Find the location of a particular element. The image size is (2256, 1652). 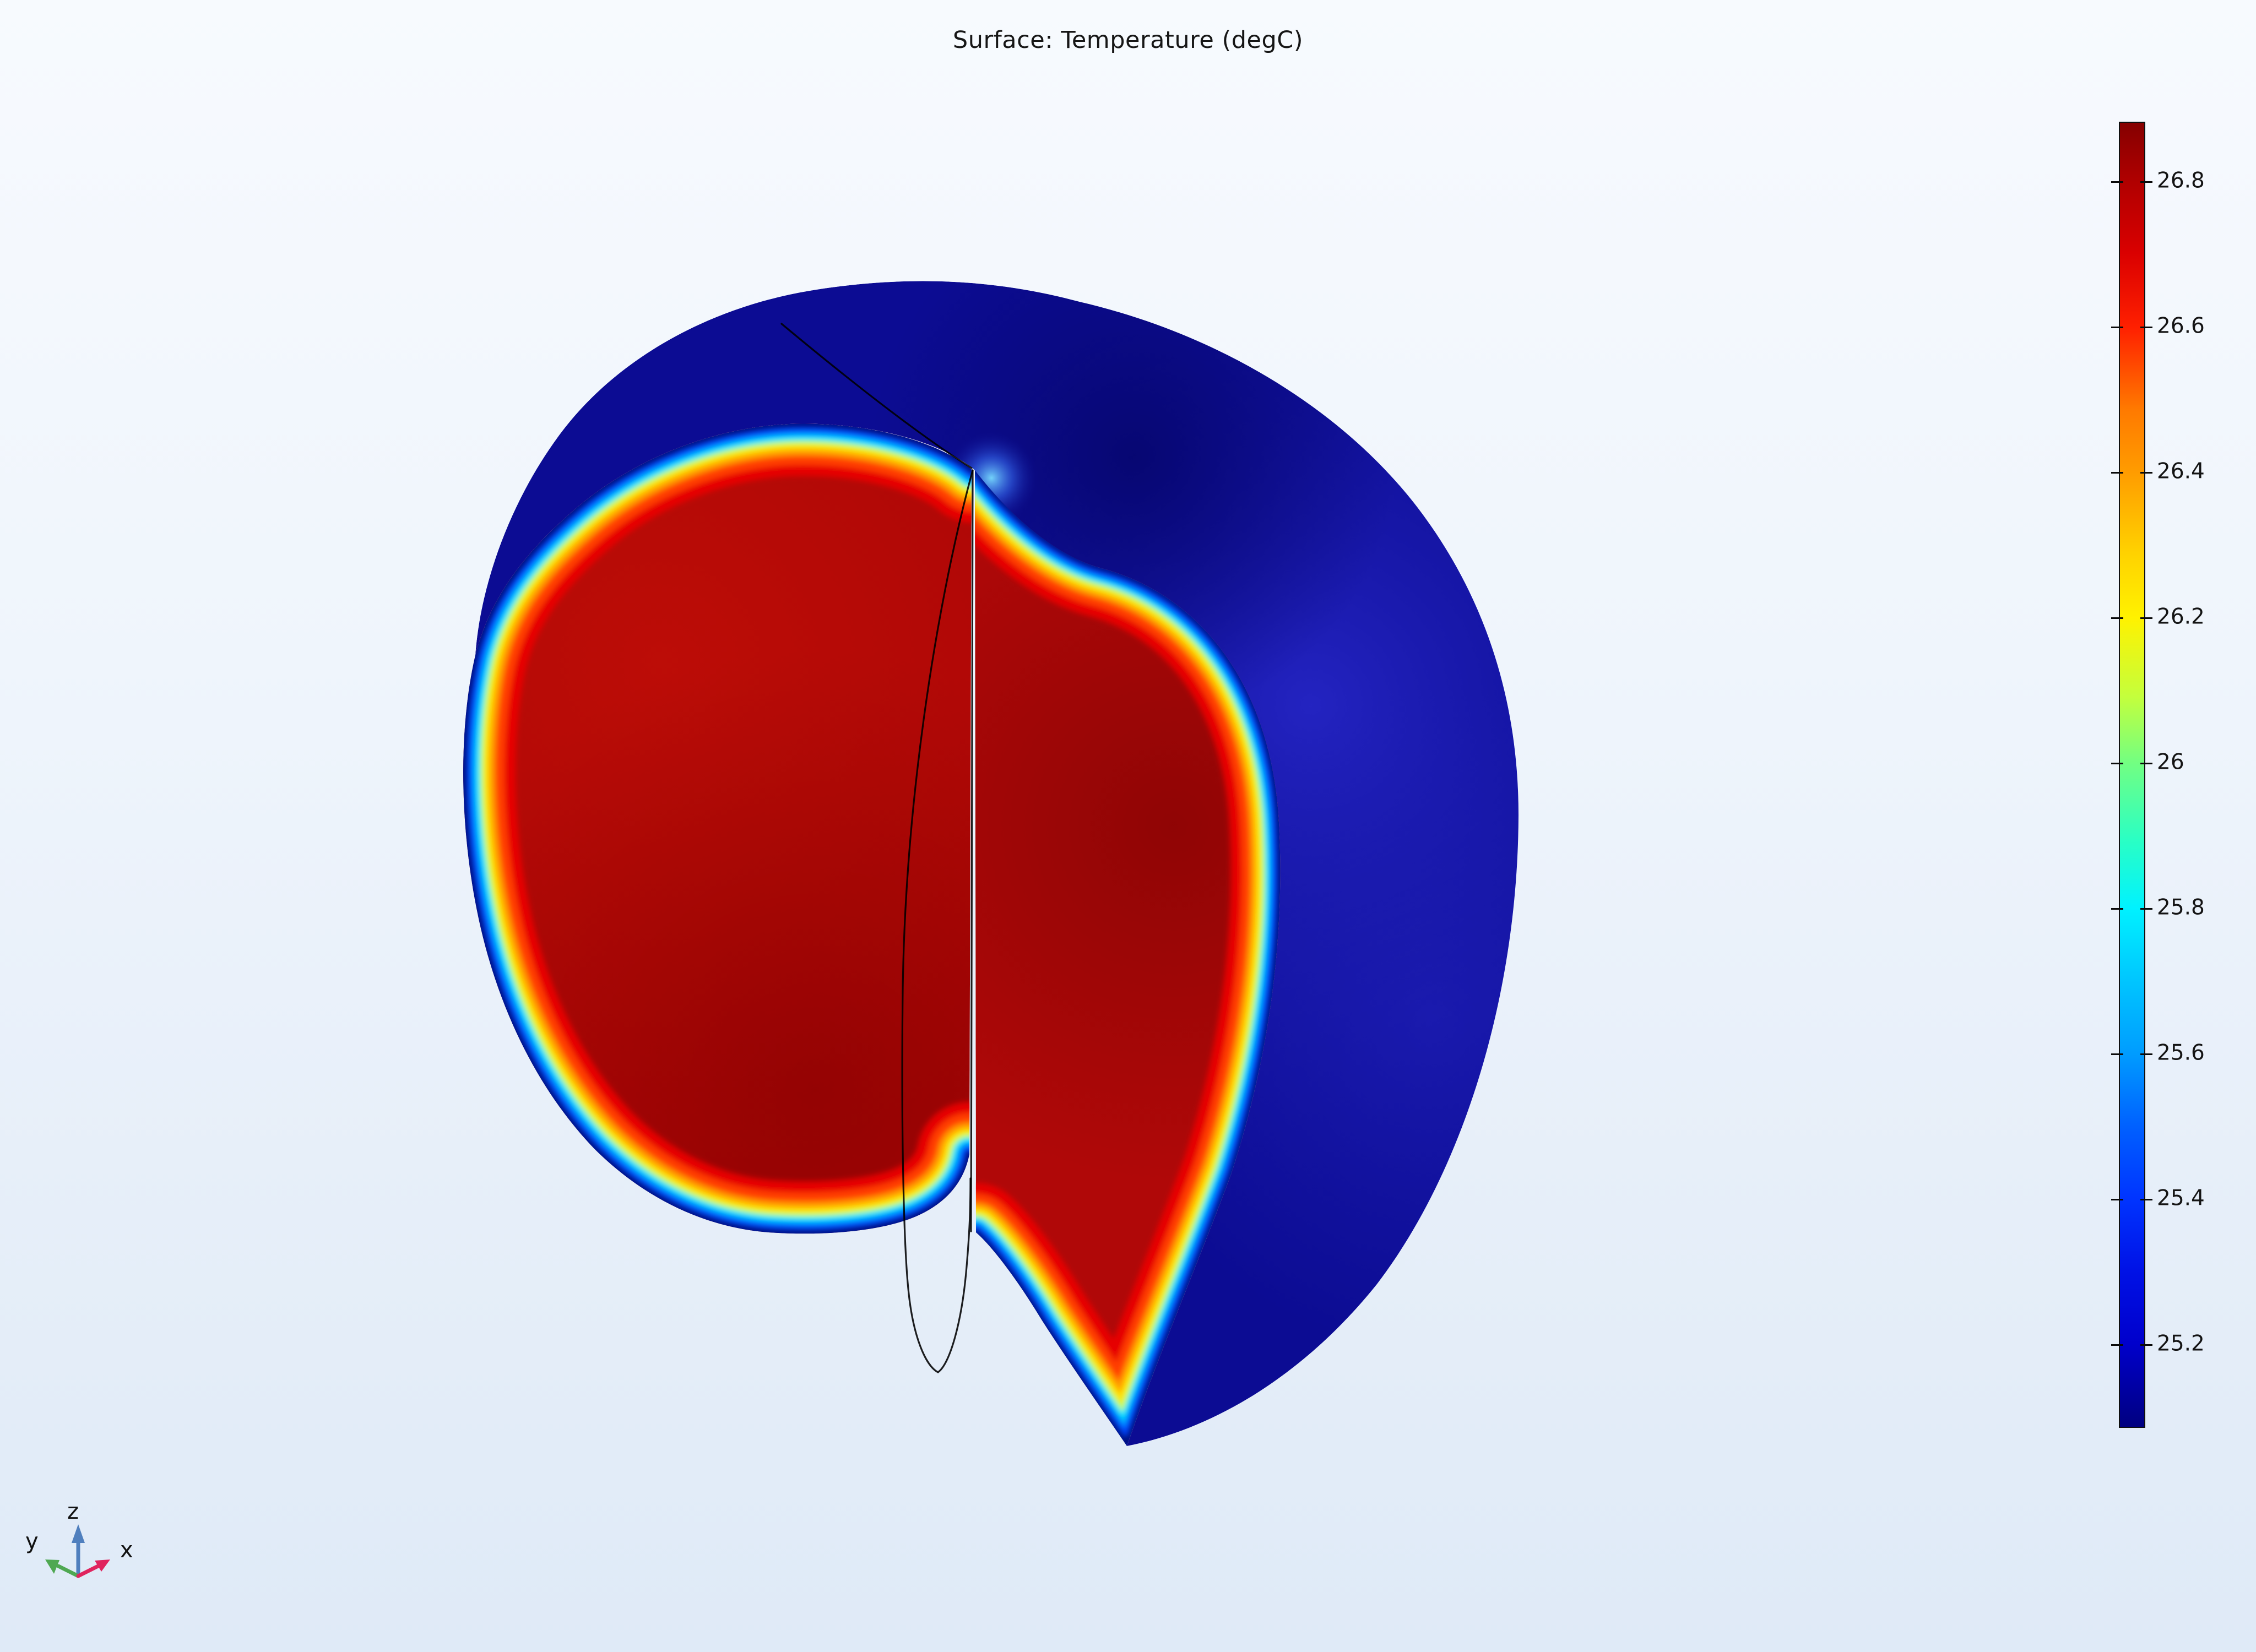

cut-face-right is located at coordinates (1128, 958).